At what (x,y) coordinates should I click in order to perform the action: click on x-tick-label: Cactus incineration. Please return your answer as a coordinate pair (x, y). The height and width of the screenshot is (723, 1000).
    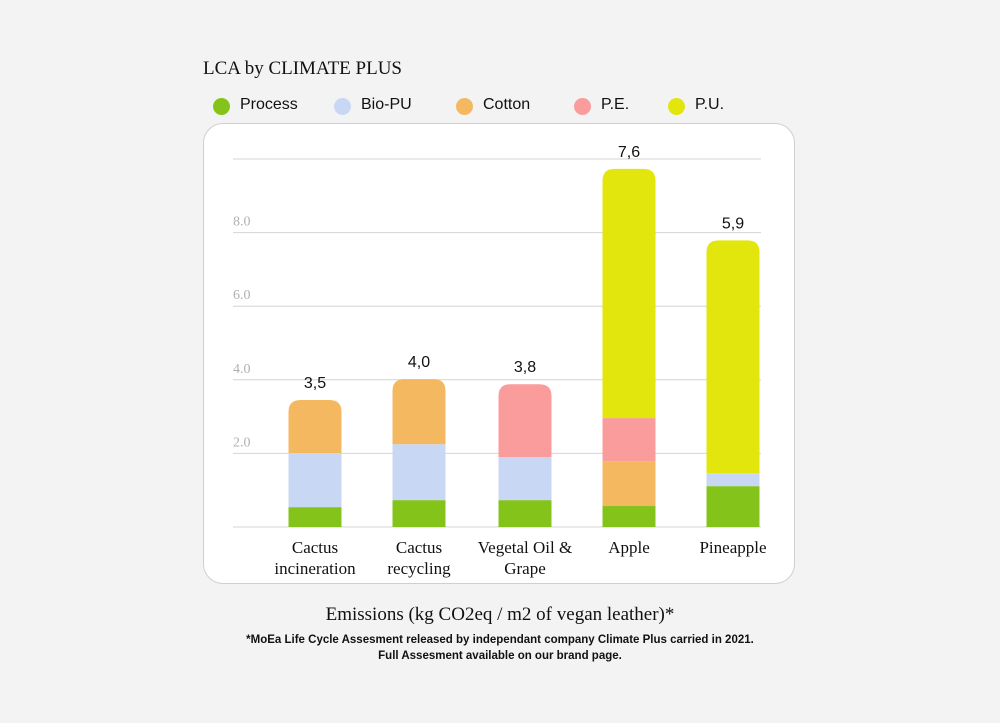
    Looking at the image, I should click on (315, 558).